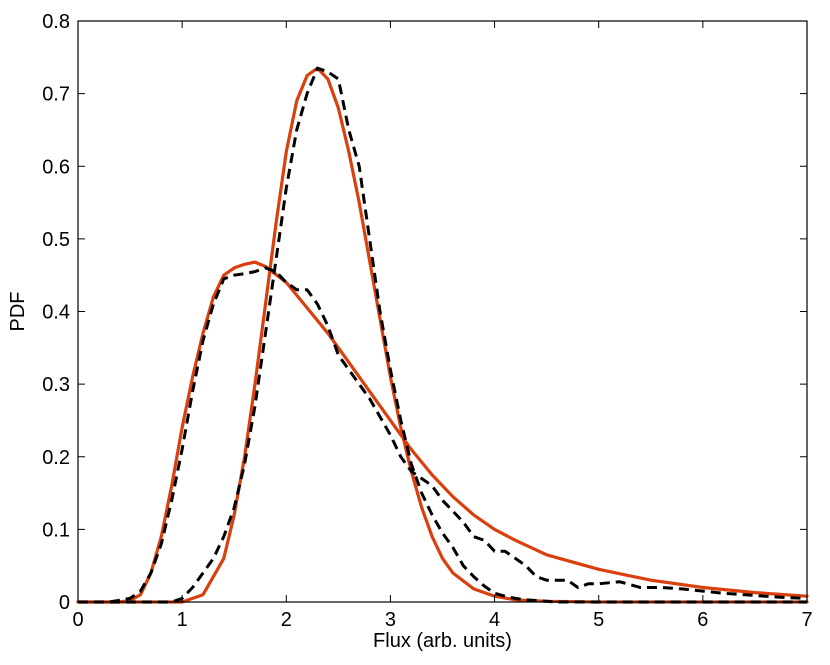 Image resolution: width=830 pixels, height=665 pixels. What do you see at coordinates (56, 313) in the screenshot?
I see `y-tick-label: 0.4` at bounding box center [56, 313].